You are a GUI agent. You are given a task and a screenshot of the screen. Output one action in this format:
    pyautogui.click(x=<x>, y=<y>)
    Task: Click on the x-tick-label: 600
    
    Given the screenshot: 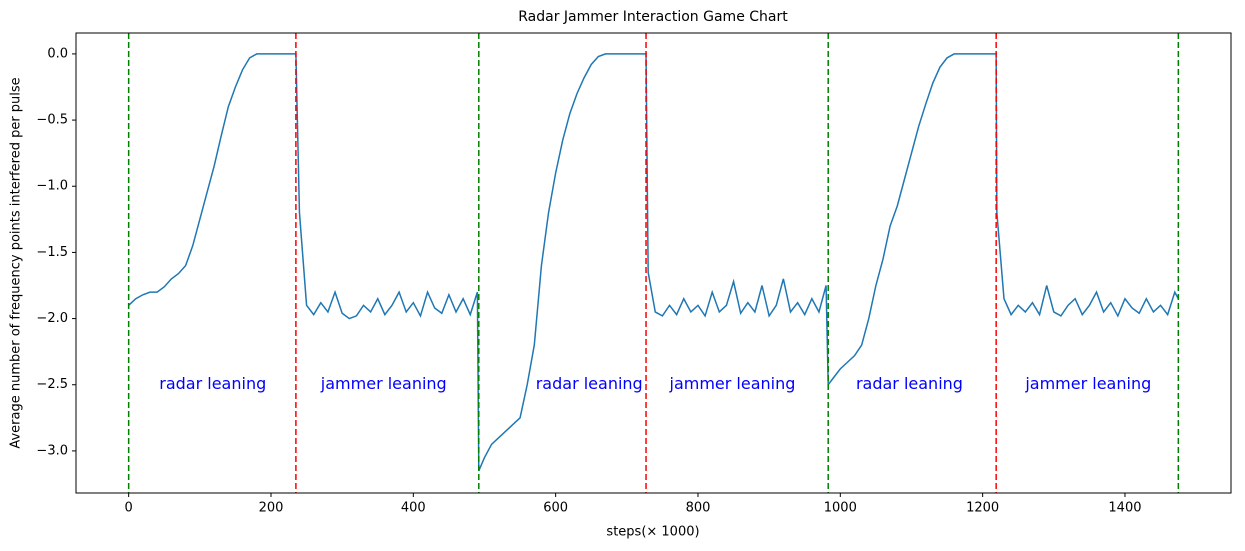 What is the action you would take?
    pyautogui.click(x=555, y=508)
    